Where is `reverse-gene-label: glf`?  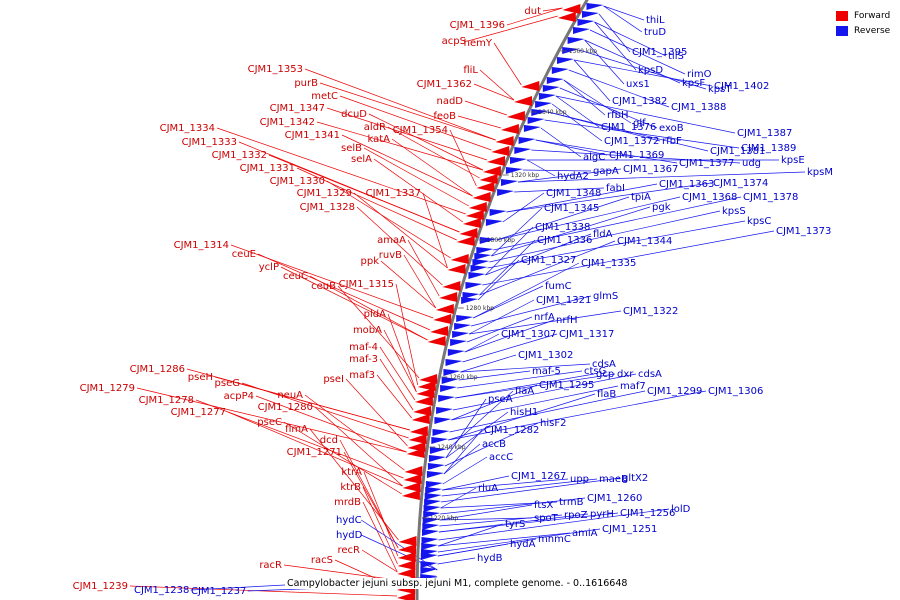
reverse-gene-label: glf is located at coordinates (639, 123).